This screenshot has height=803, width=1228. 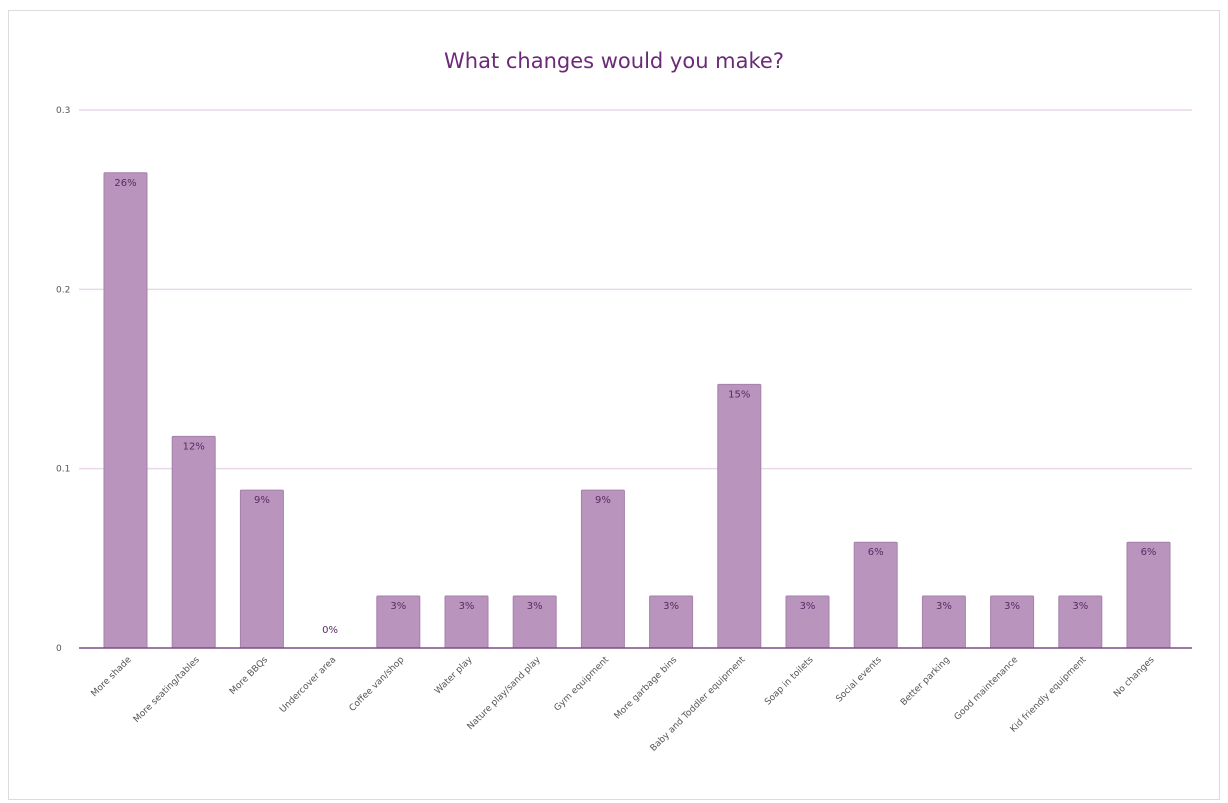 I want to click on x-tick-label: More BBQs, so click(x=249, y=676).